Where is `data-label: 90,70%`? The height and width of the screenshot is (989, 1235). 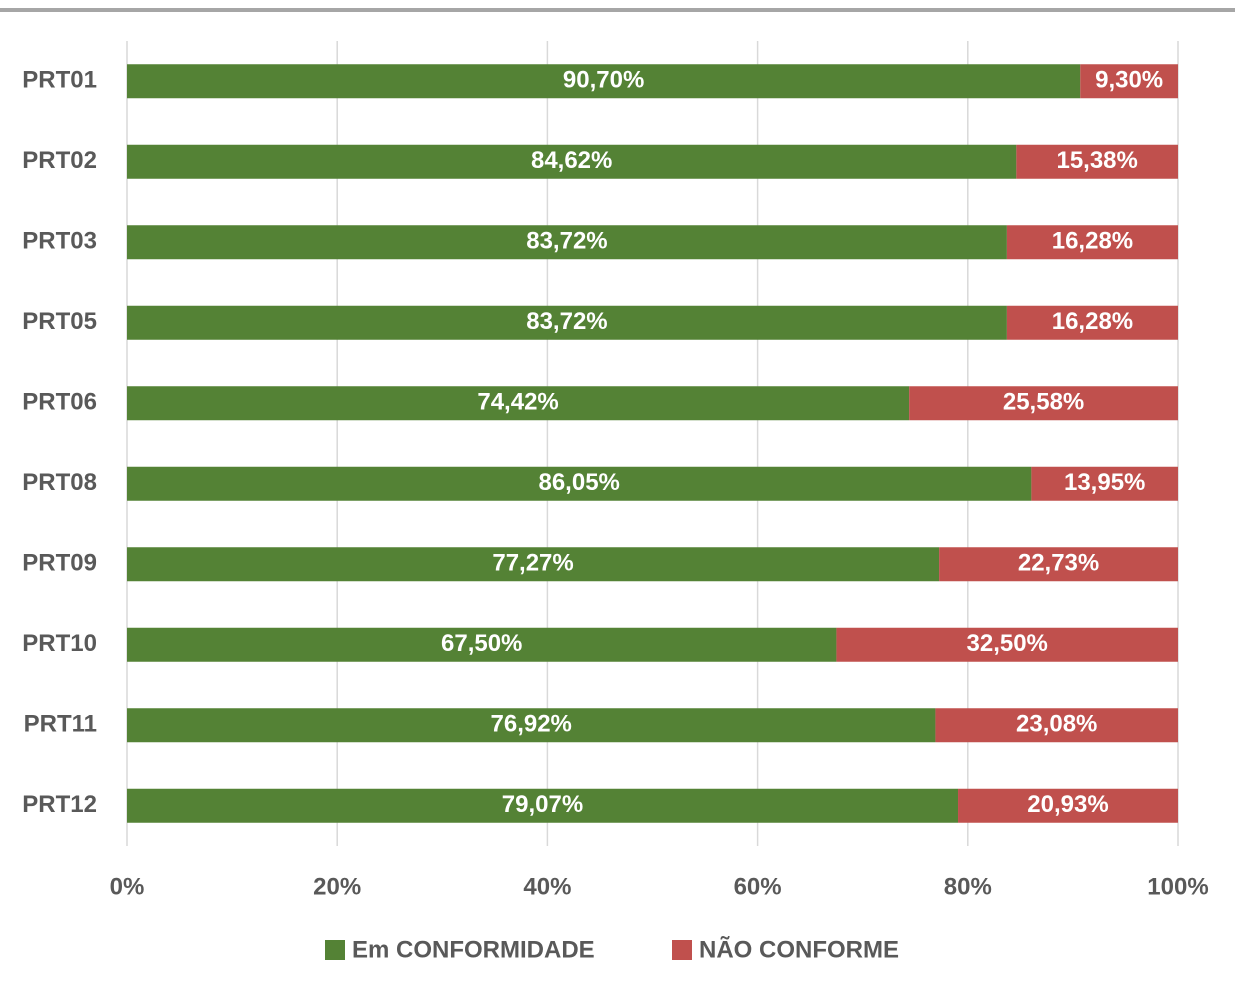
data-label: 90,70% is located at coordinates (603, 80).